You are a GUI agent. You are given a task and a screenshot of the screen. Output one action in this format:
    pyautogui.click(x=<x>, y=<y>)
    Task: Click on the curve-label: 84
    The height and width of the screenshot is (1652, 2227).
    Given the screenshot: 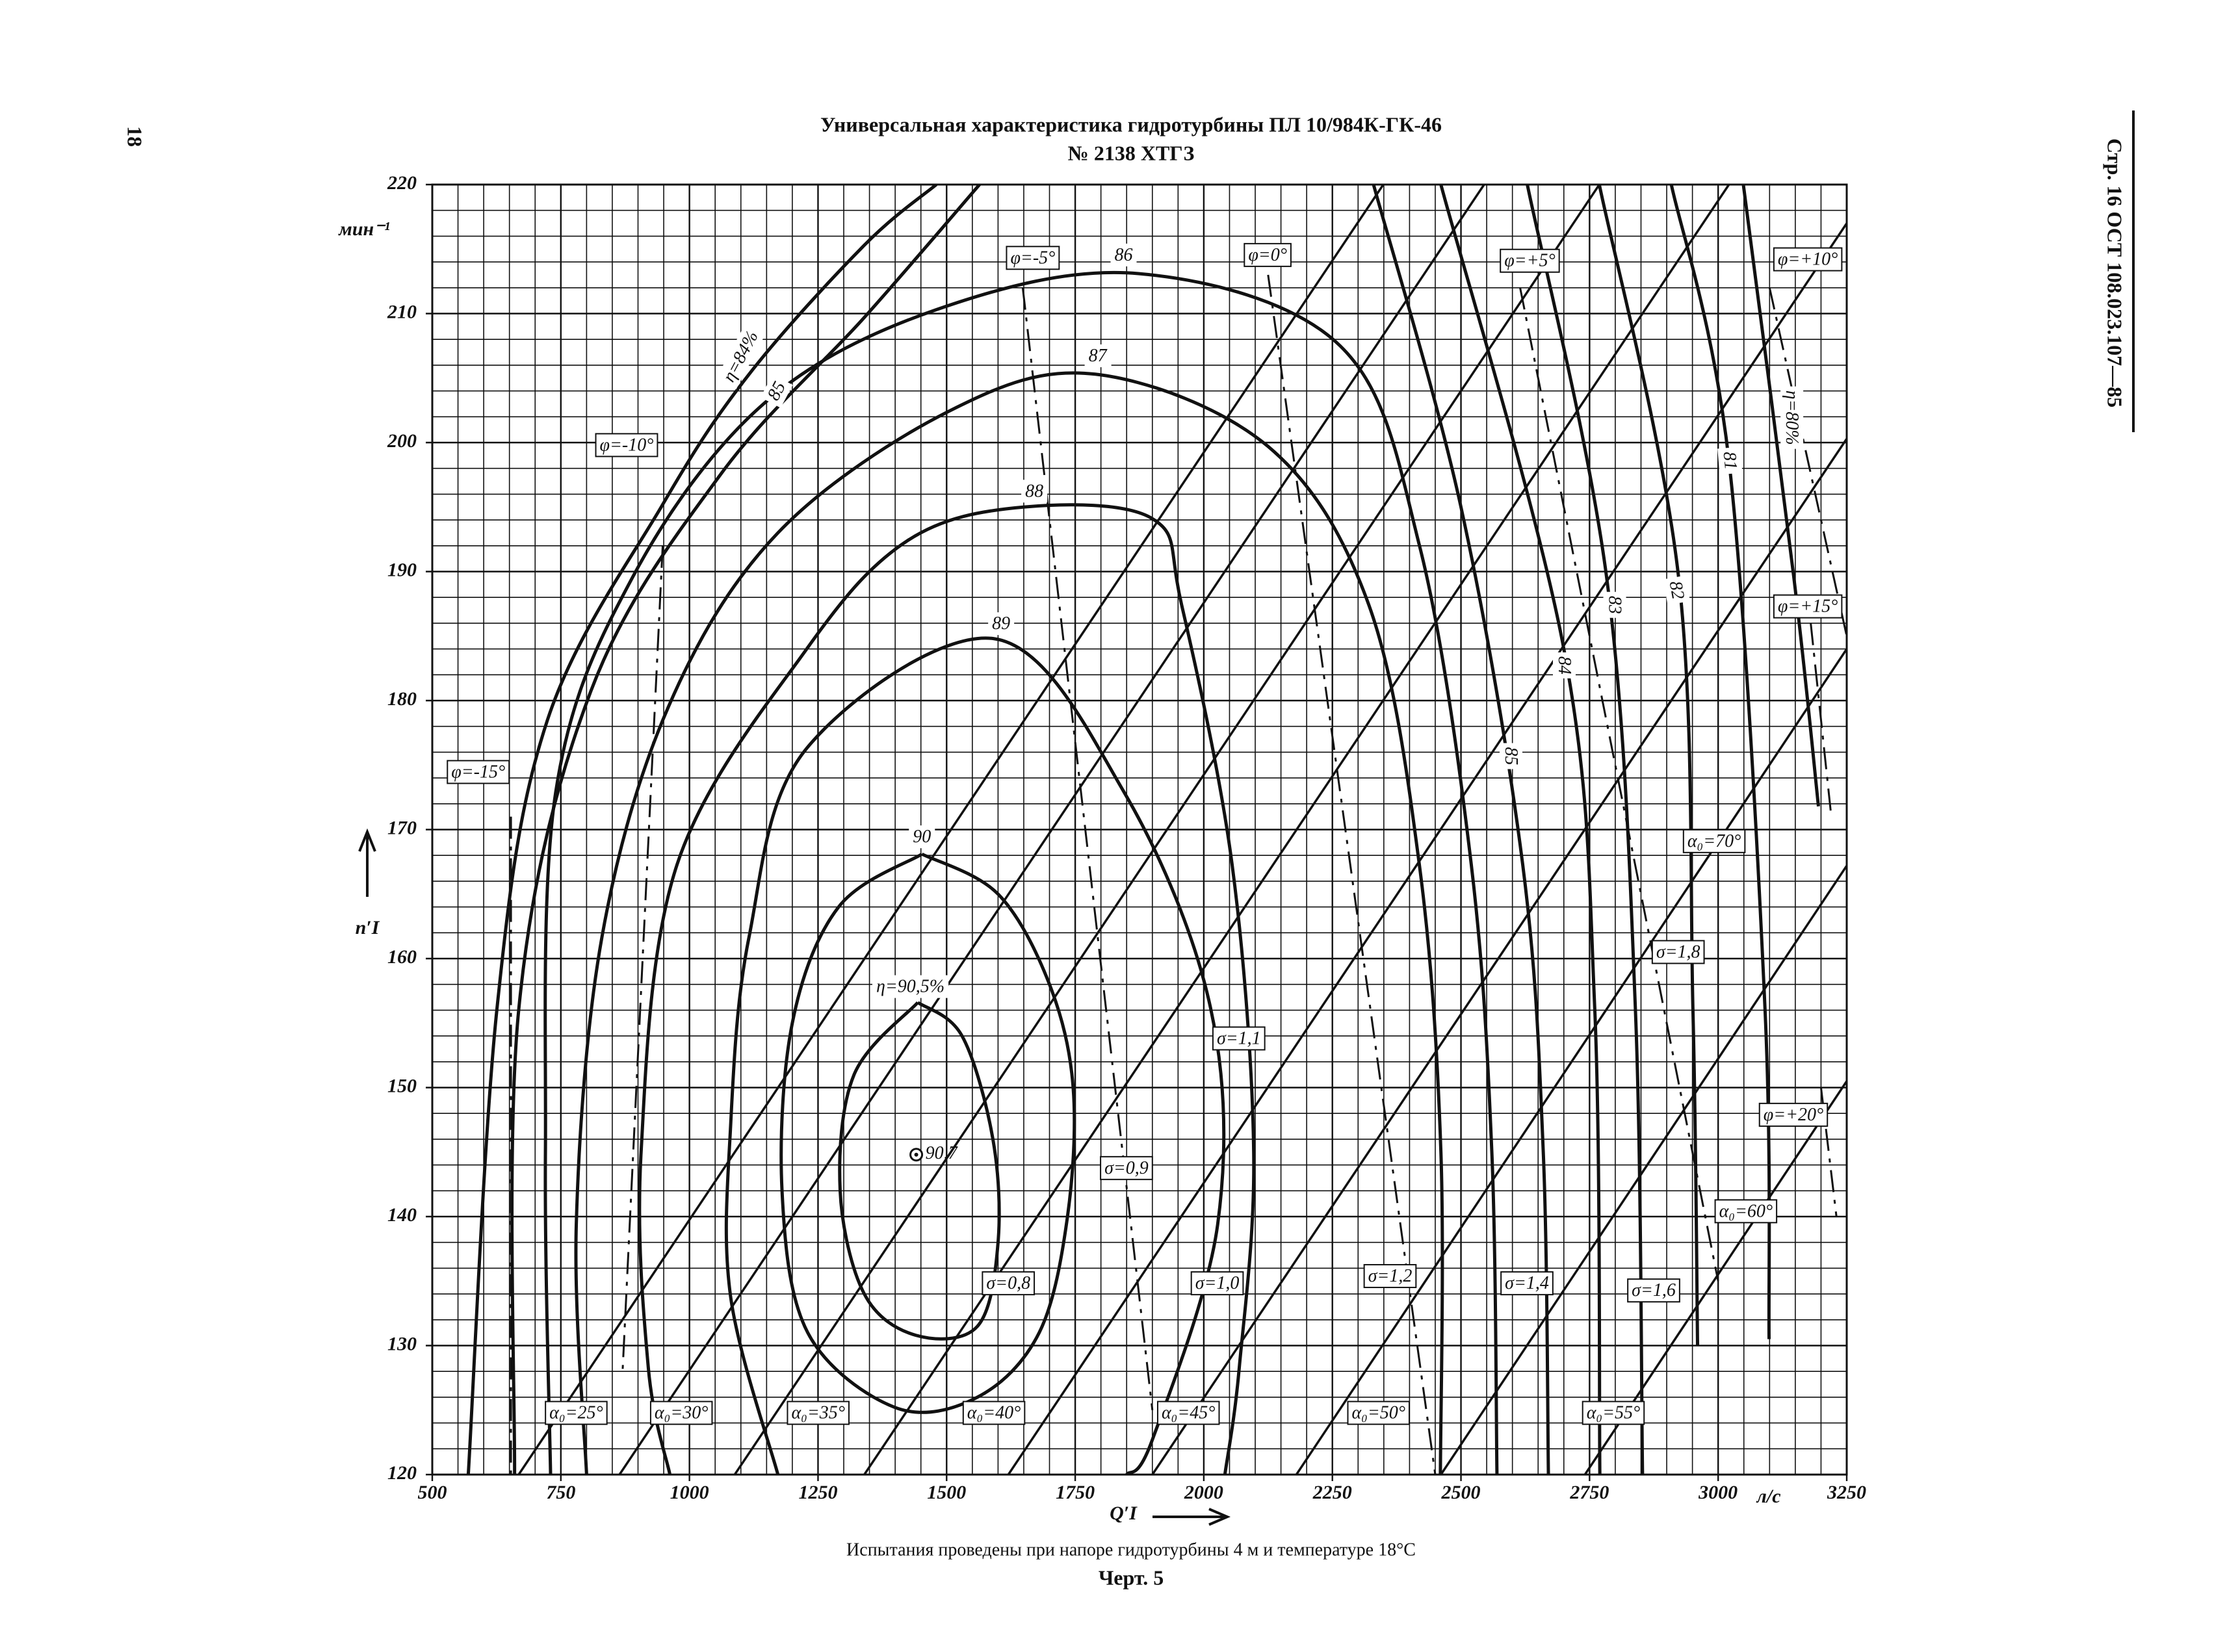 What is the action you would take?
    pyautogui.click(x=1564, y=665)
    